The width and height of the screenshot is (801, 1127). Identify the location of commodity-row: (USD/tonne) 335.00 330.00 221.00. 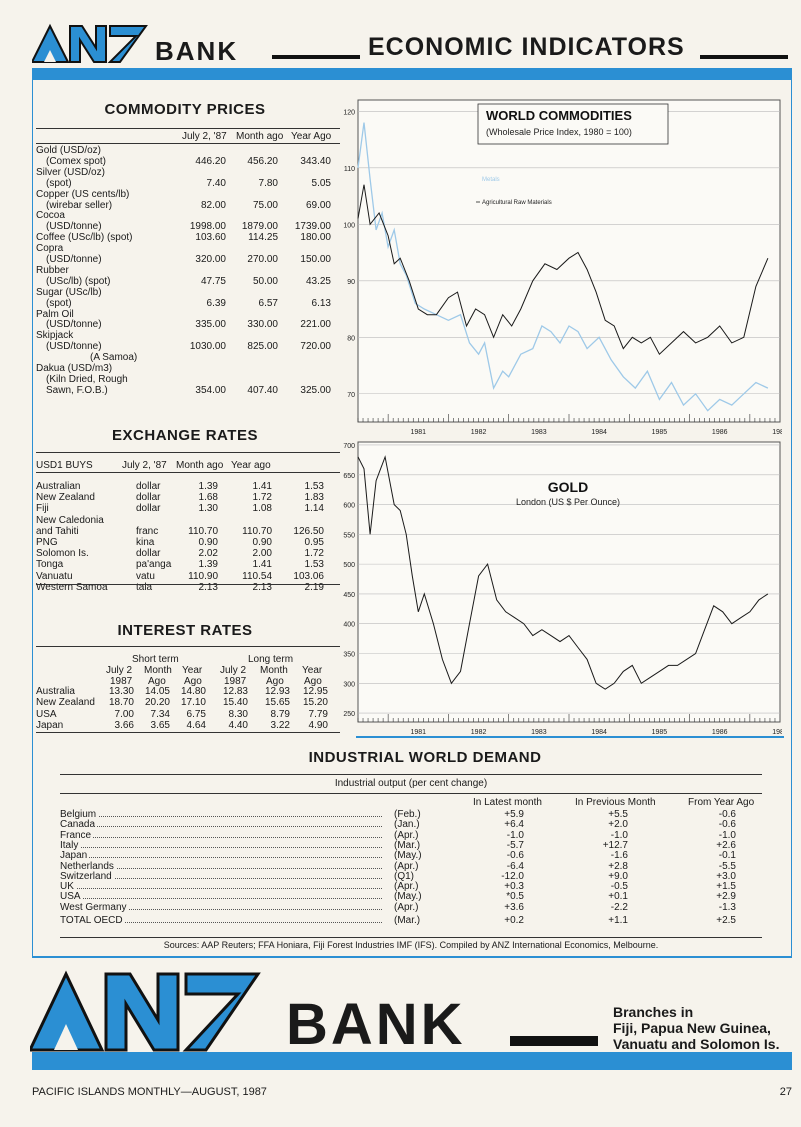
(188, 324).